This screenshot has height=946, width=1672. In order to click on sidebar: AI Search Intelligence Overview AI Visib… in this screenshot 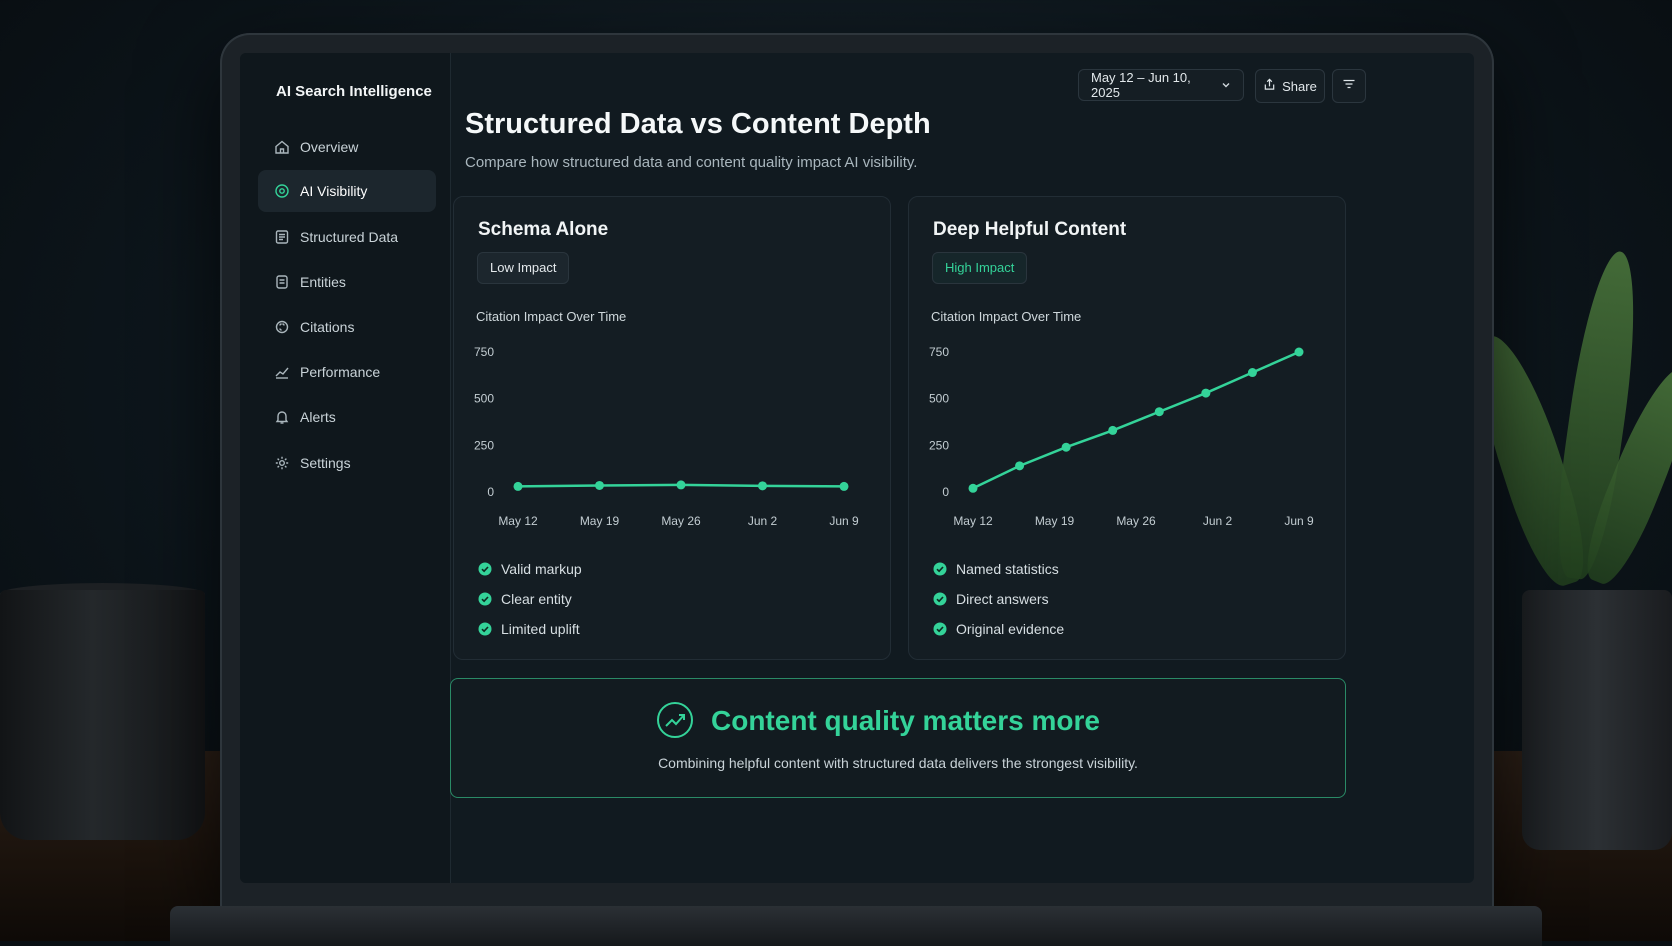, I will do `click(345, 468)`.